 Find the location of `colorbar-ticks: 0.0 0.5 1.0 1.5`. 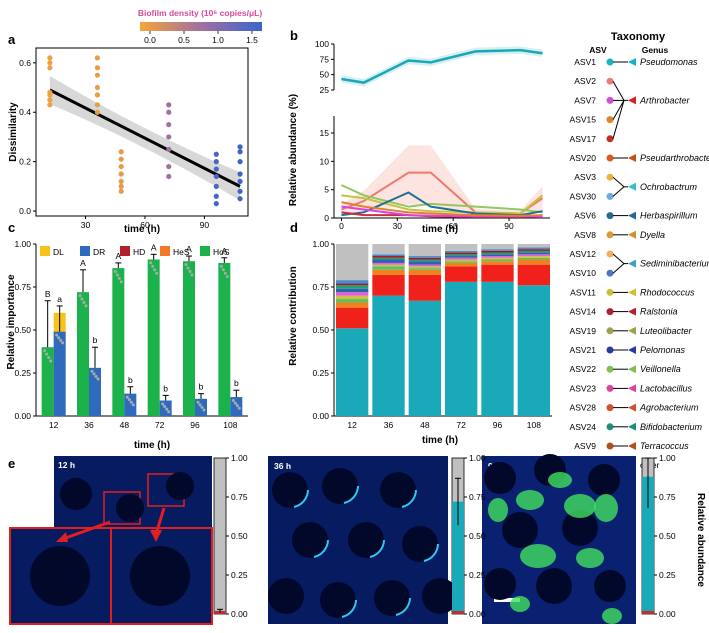

colorbar-ticks: 0.0 0.5 1.0 1.5 is located at coordinates (201, 38).